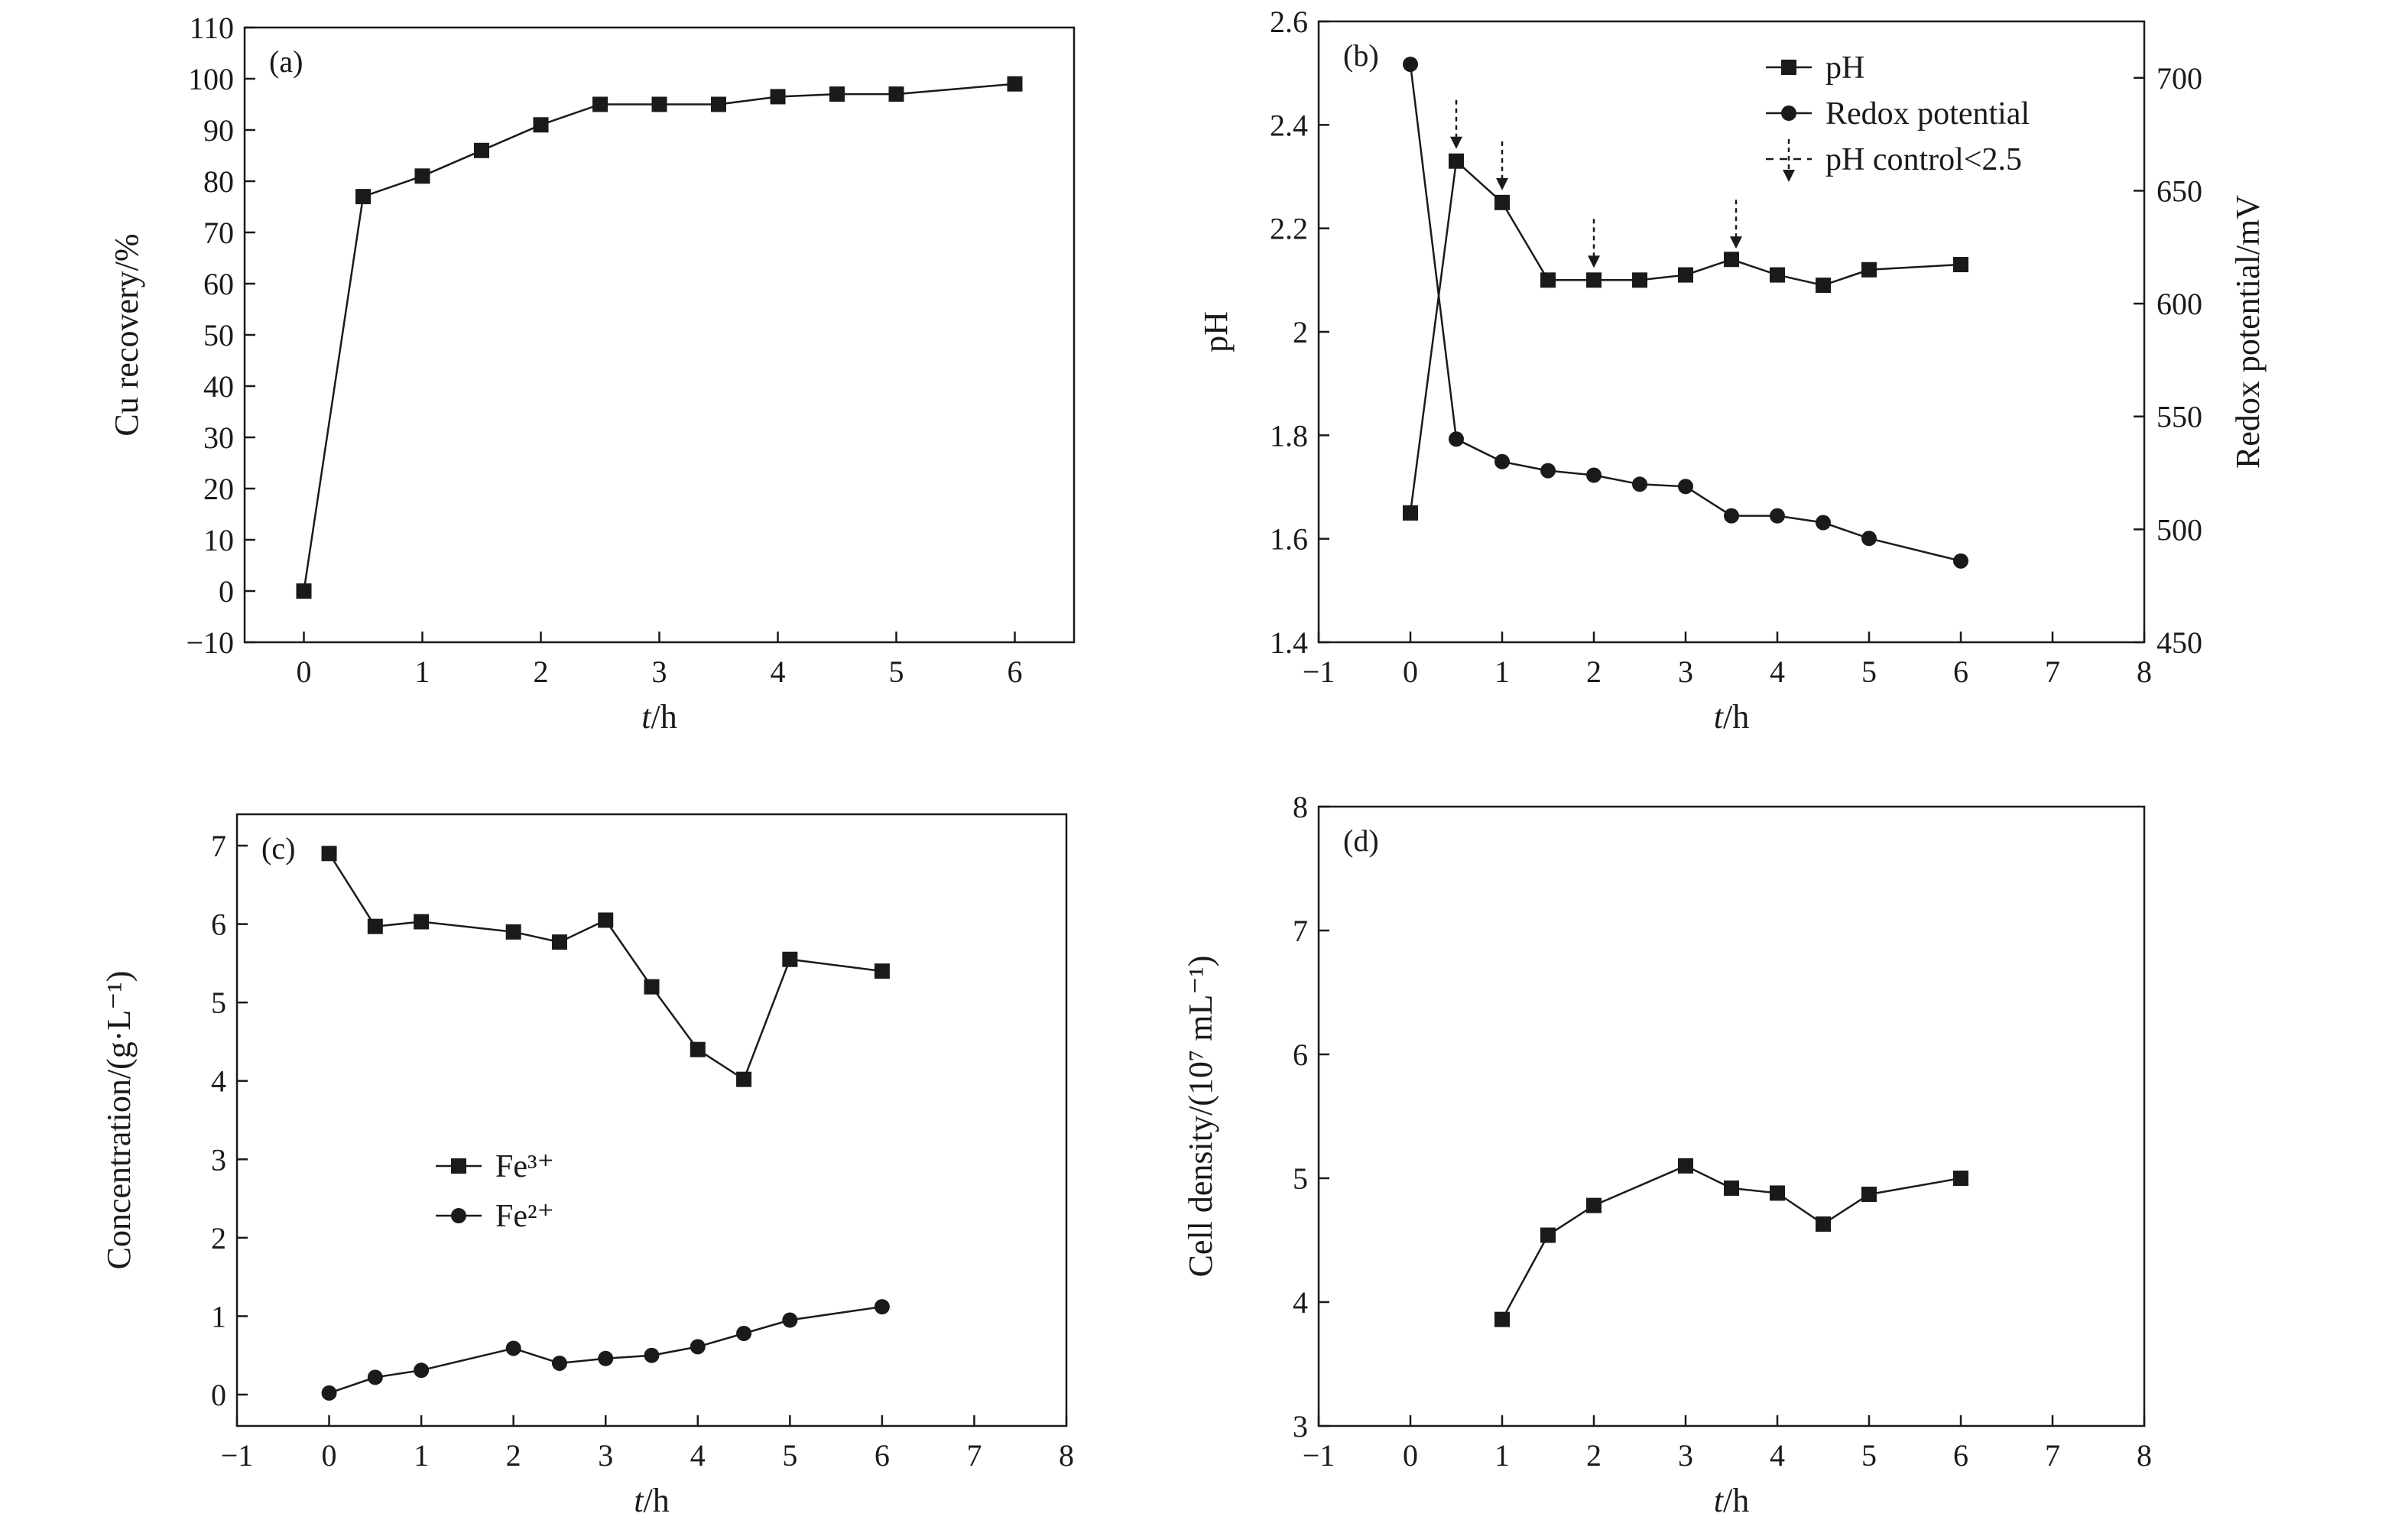 This screenshot has height=1533, width=2408. What do you see at coordinates (219, 925) in the screenshot?
I see `y-tick-label: 6` at bounding box center [219, 925].